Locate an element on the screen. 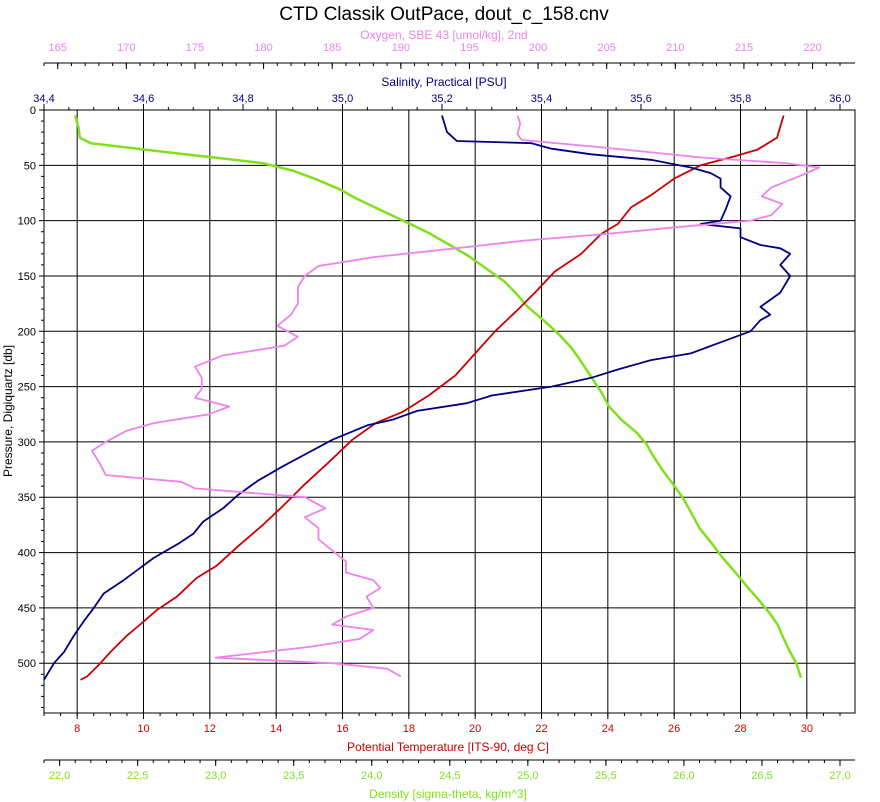 The image size is (880, 802). salinity-tick-label: 34,4 is located at coordinates (43, 99).